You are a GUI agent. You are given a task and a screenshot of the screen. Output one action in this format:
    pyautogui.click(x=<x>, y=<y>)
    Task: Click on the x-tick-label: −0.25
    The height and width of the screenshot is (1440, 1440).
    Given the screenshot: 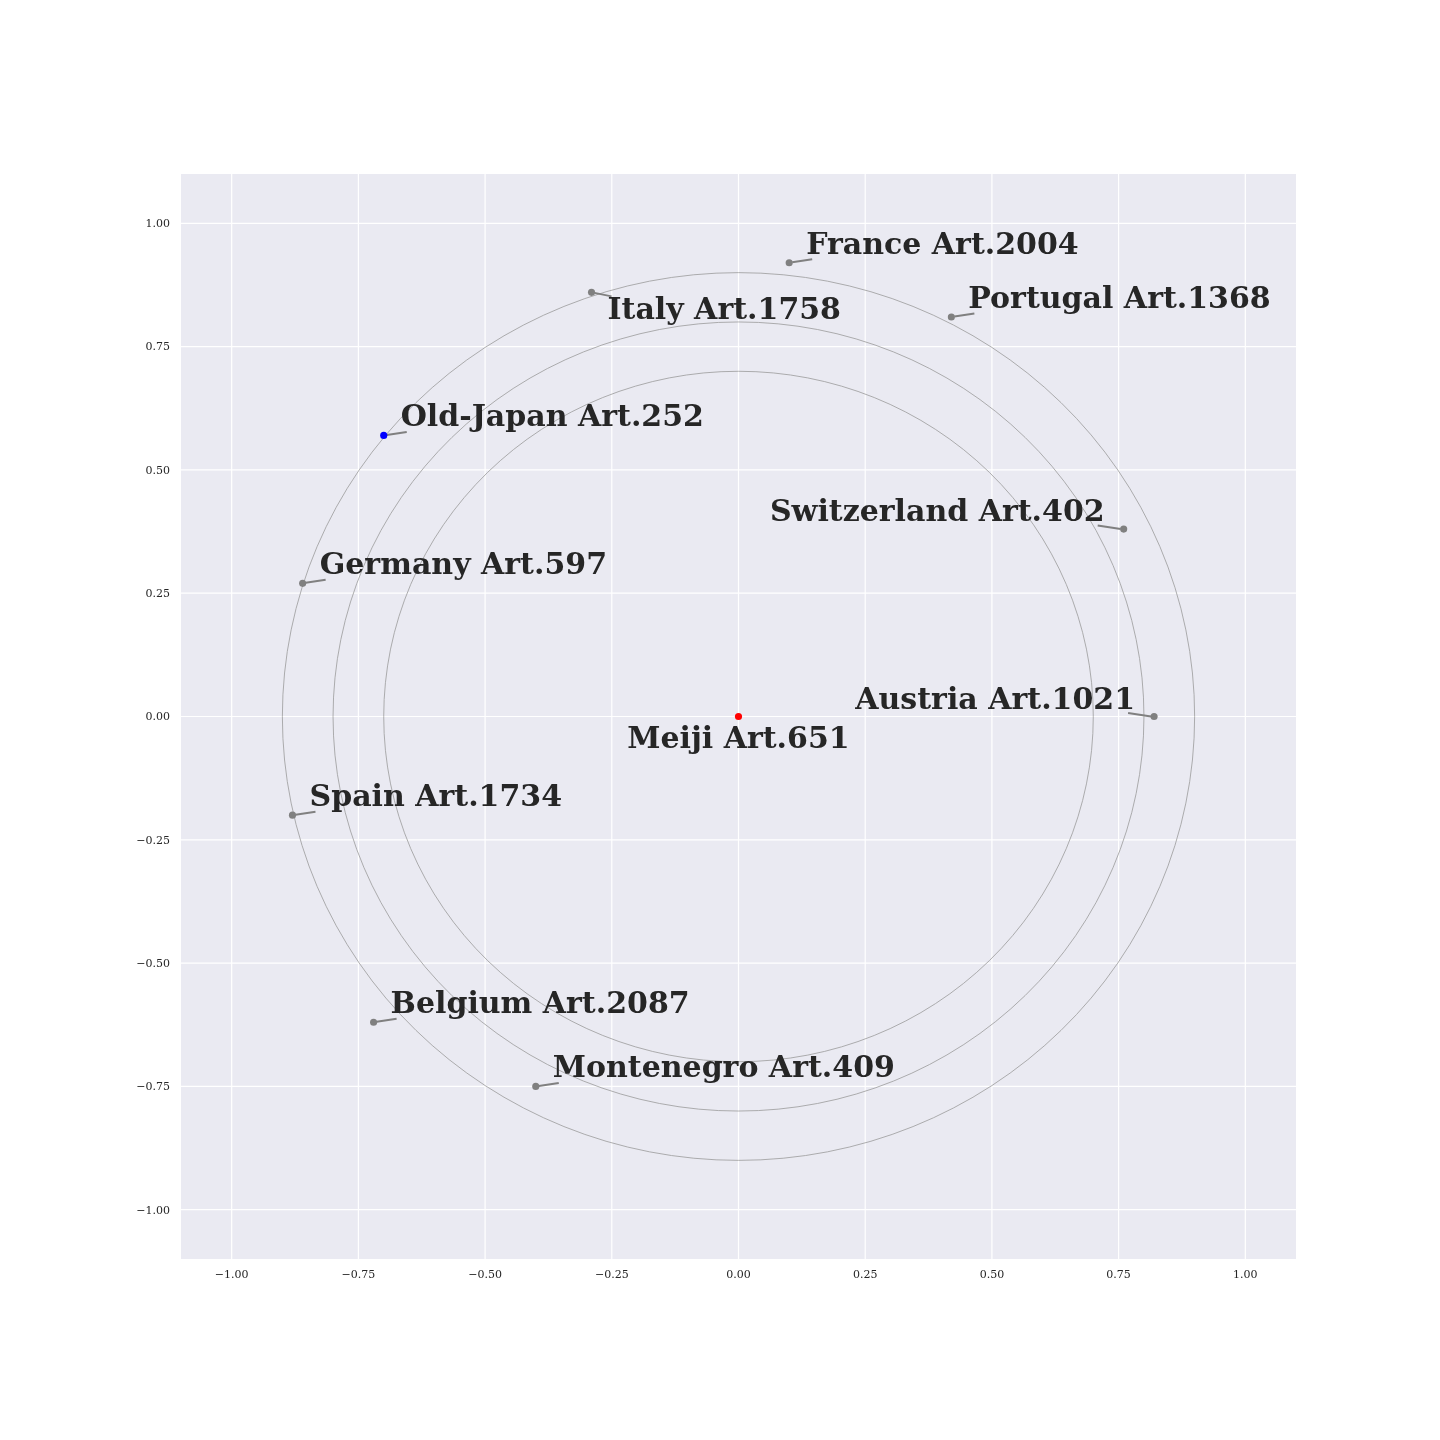 What is the action you would take?
    pyautogui.click(x=611, y=1274)
    